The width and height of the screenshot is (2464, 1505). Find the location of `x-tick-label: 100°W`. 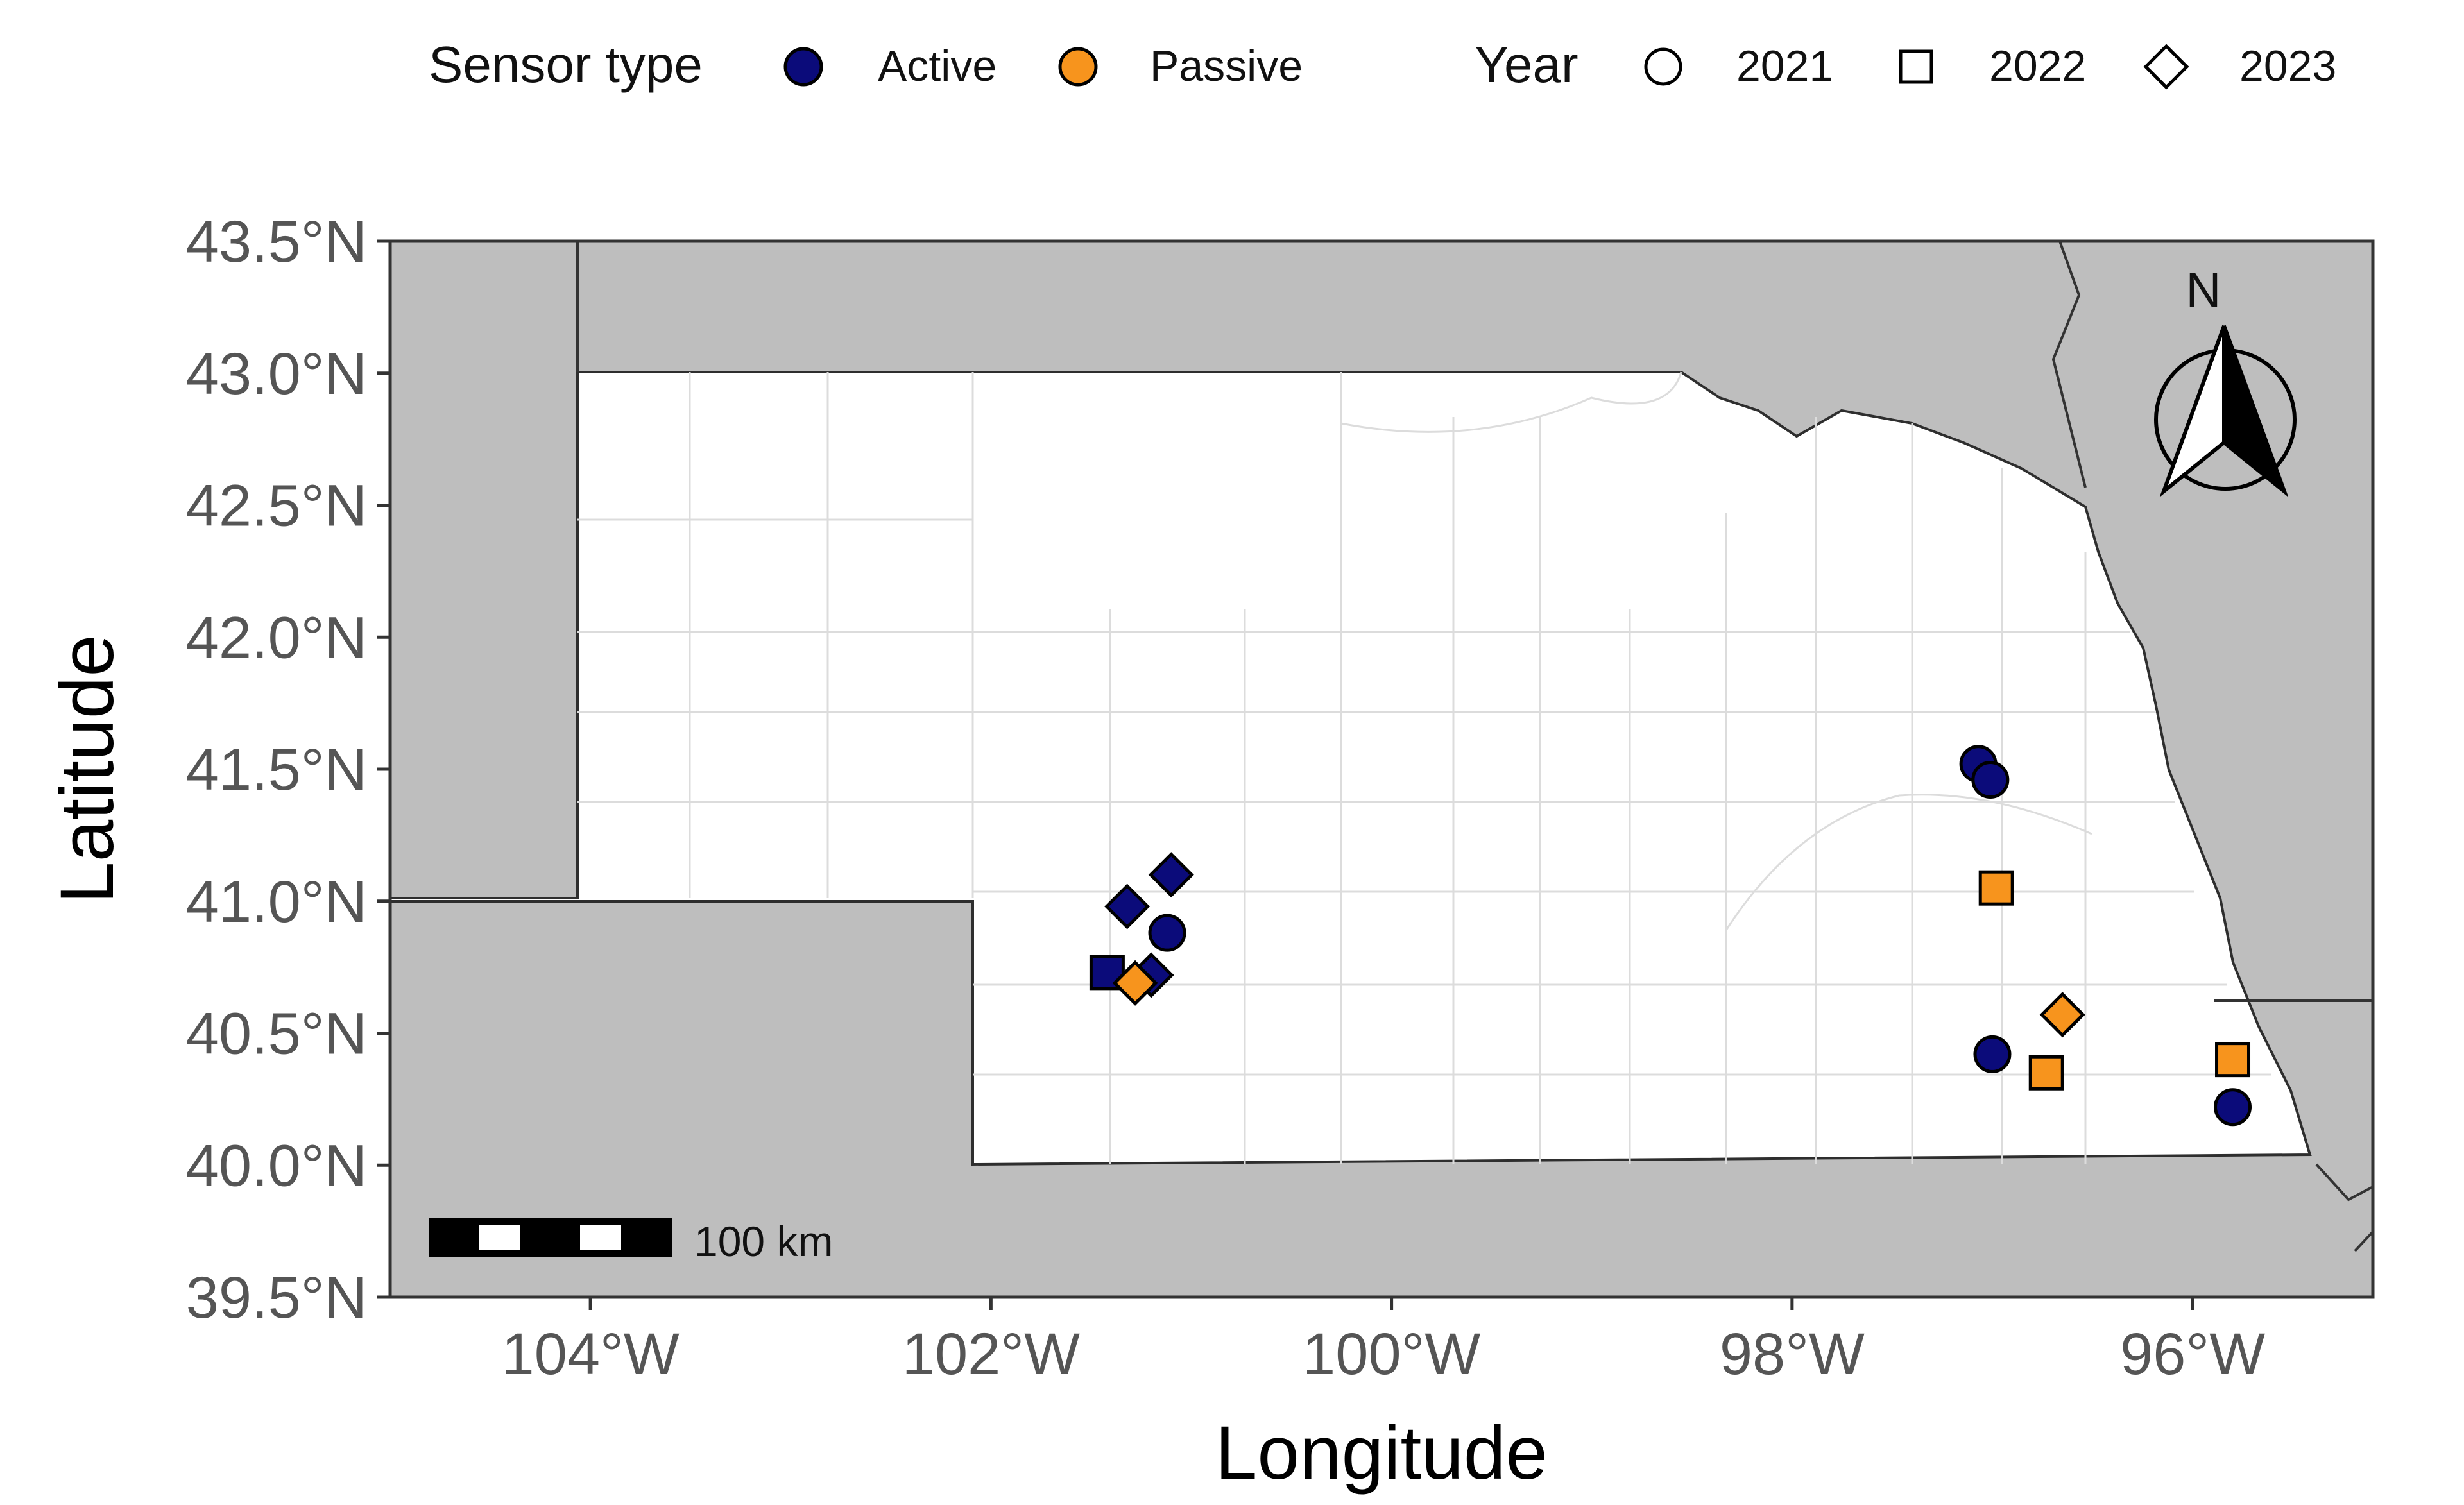

x-tick-label: 100°W is located at coordinates (1392, 1354).